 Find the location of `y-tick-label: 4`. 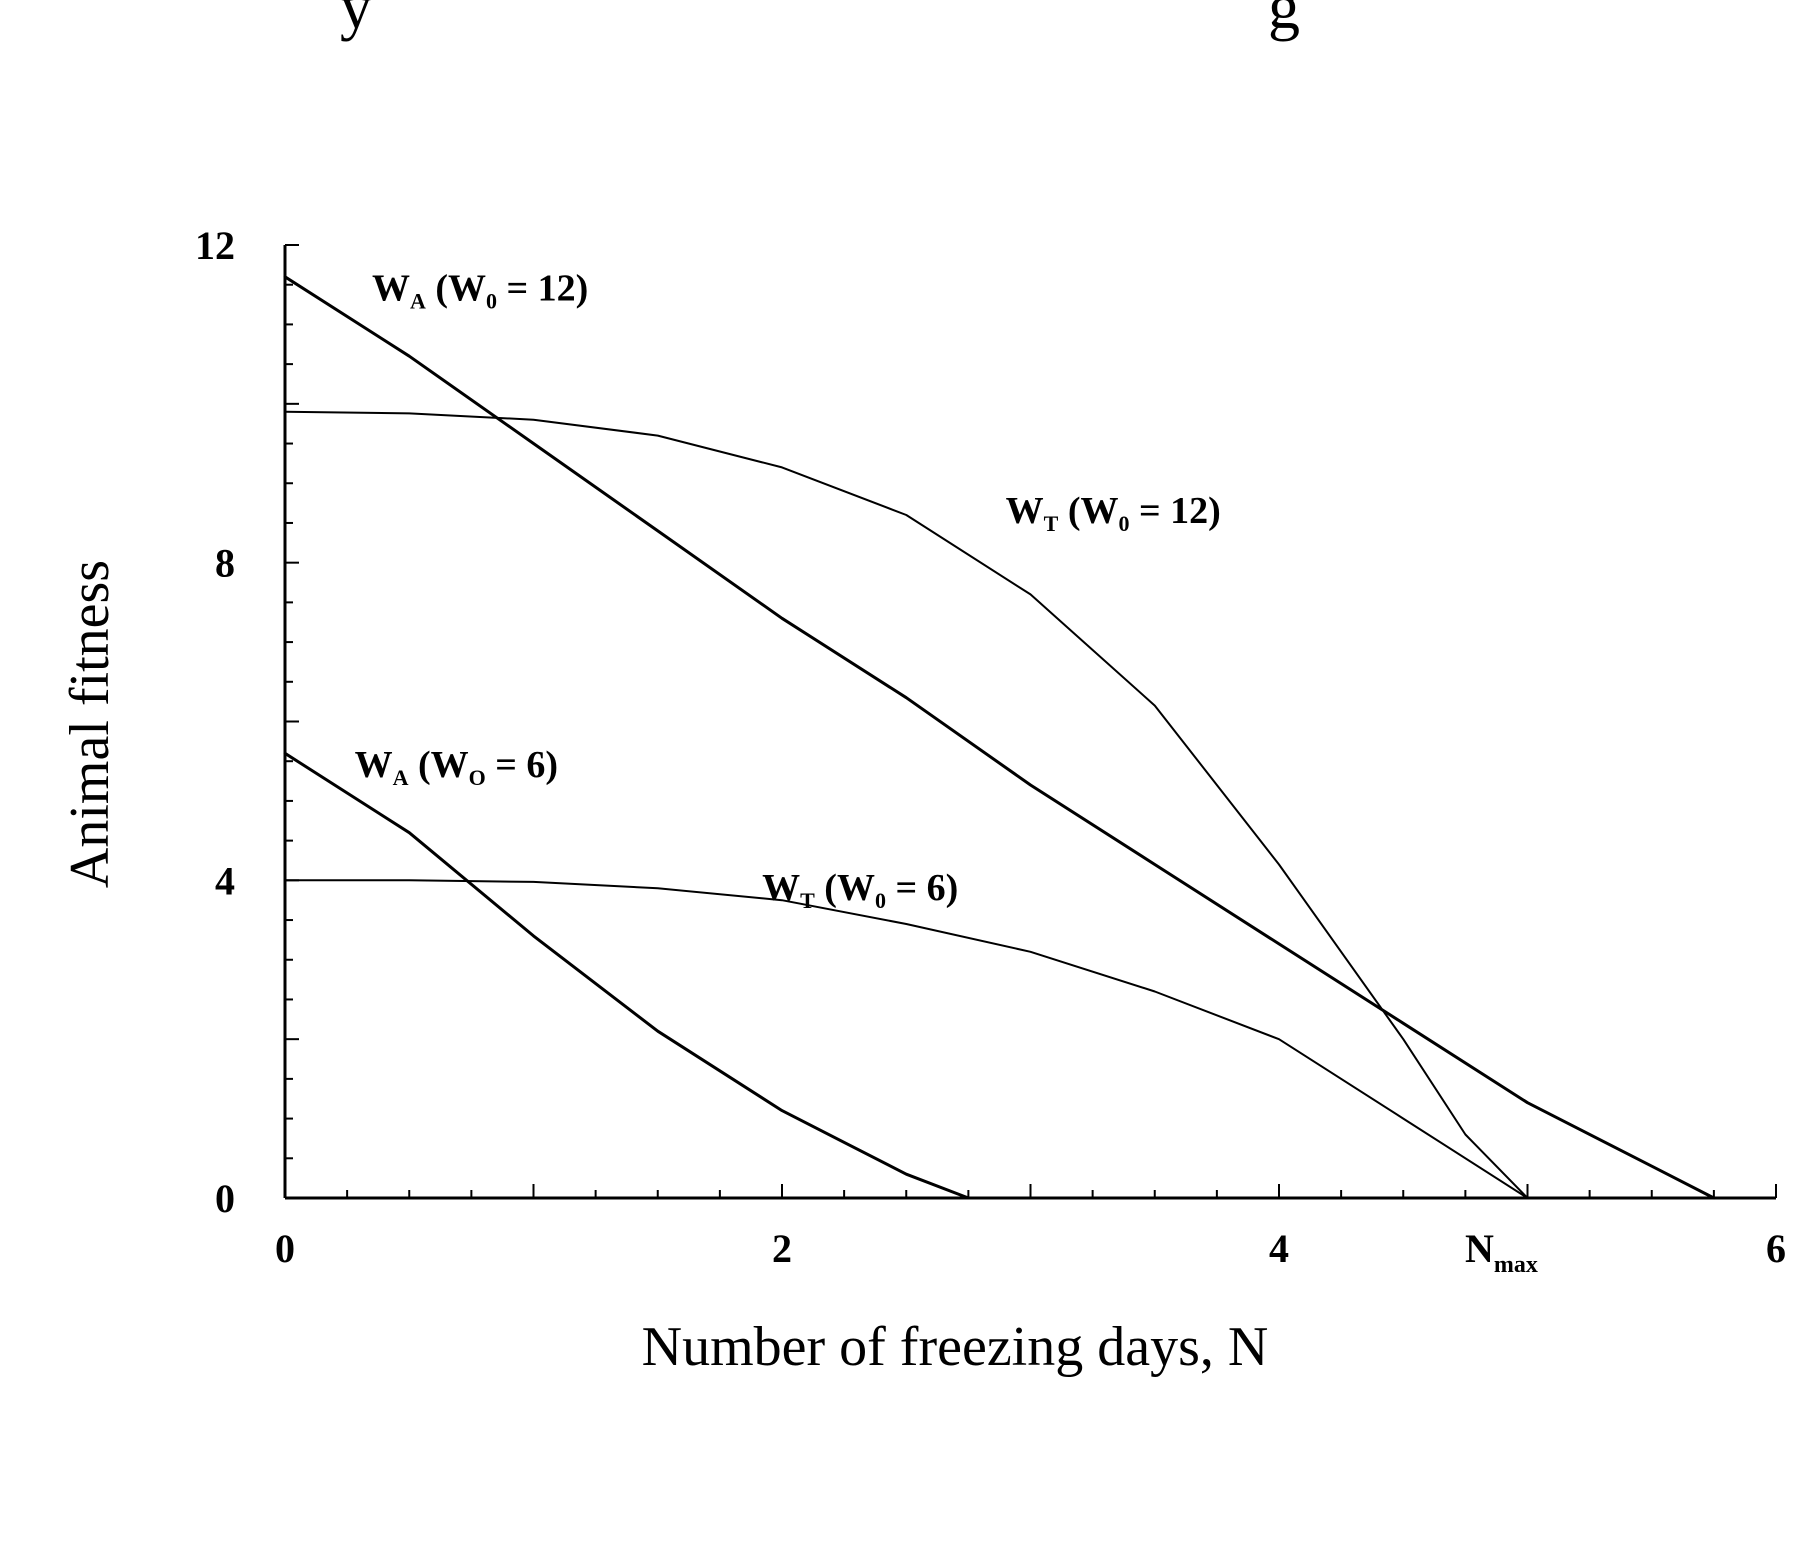

y-tick-label: 4 is located at coordinates (225, 880).